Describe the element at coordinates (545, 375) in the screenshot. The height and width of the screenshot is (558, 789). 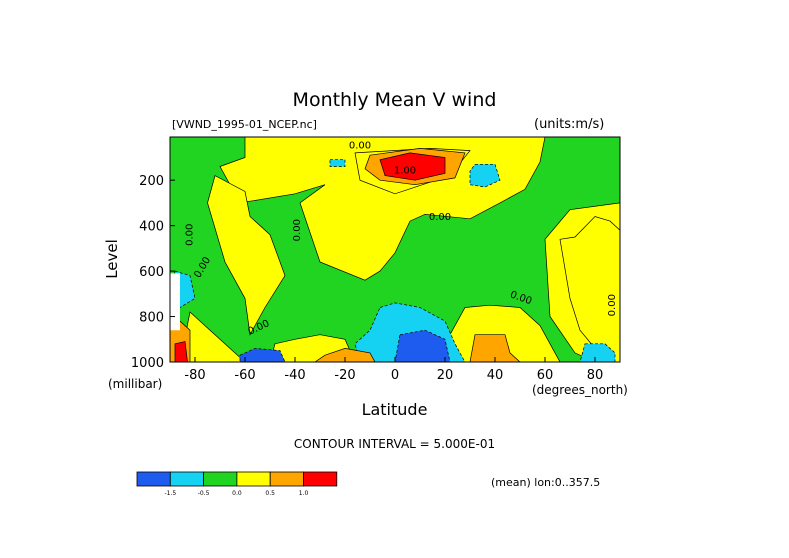
I see `x-tick-label: 60` at that location.